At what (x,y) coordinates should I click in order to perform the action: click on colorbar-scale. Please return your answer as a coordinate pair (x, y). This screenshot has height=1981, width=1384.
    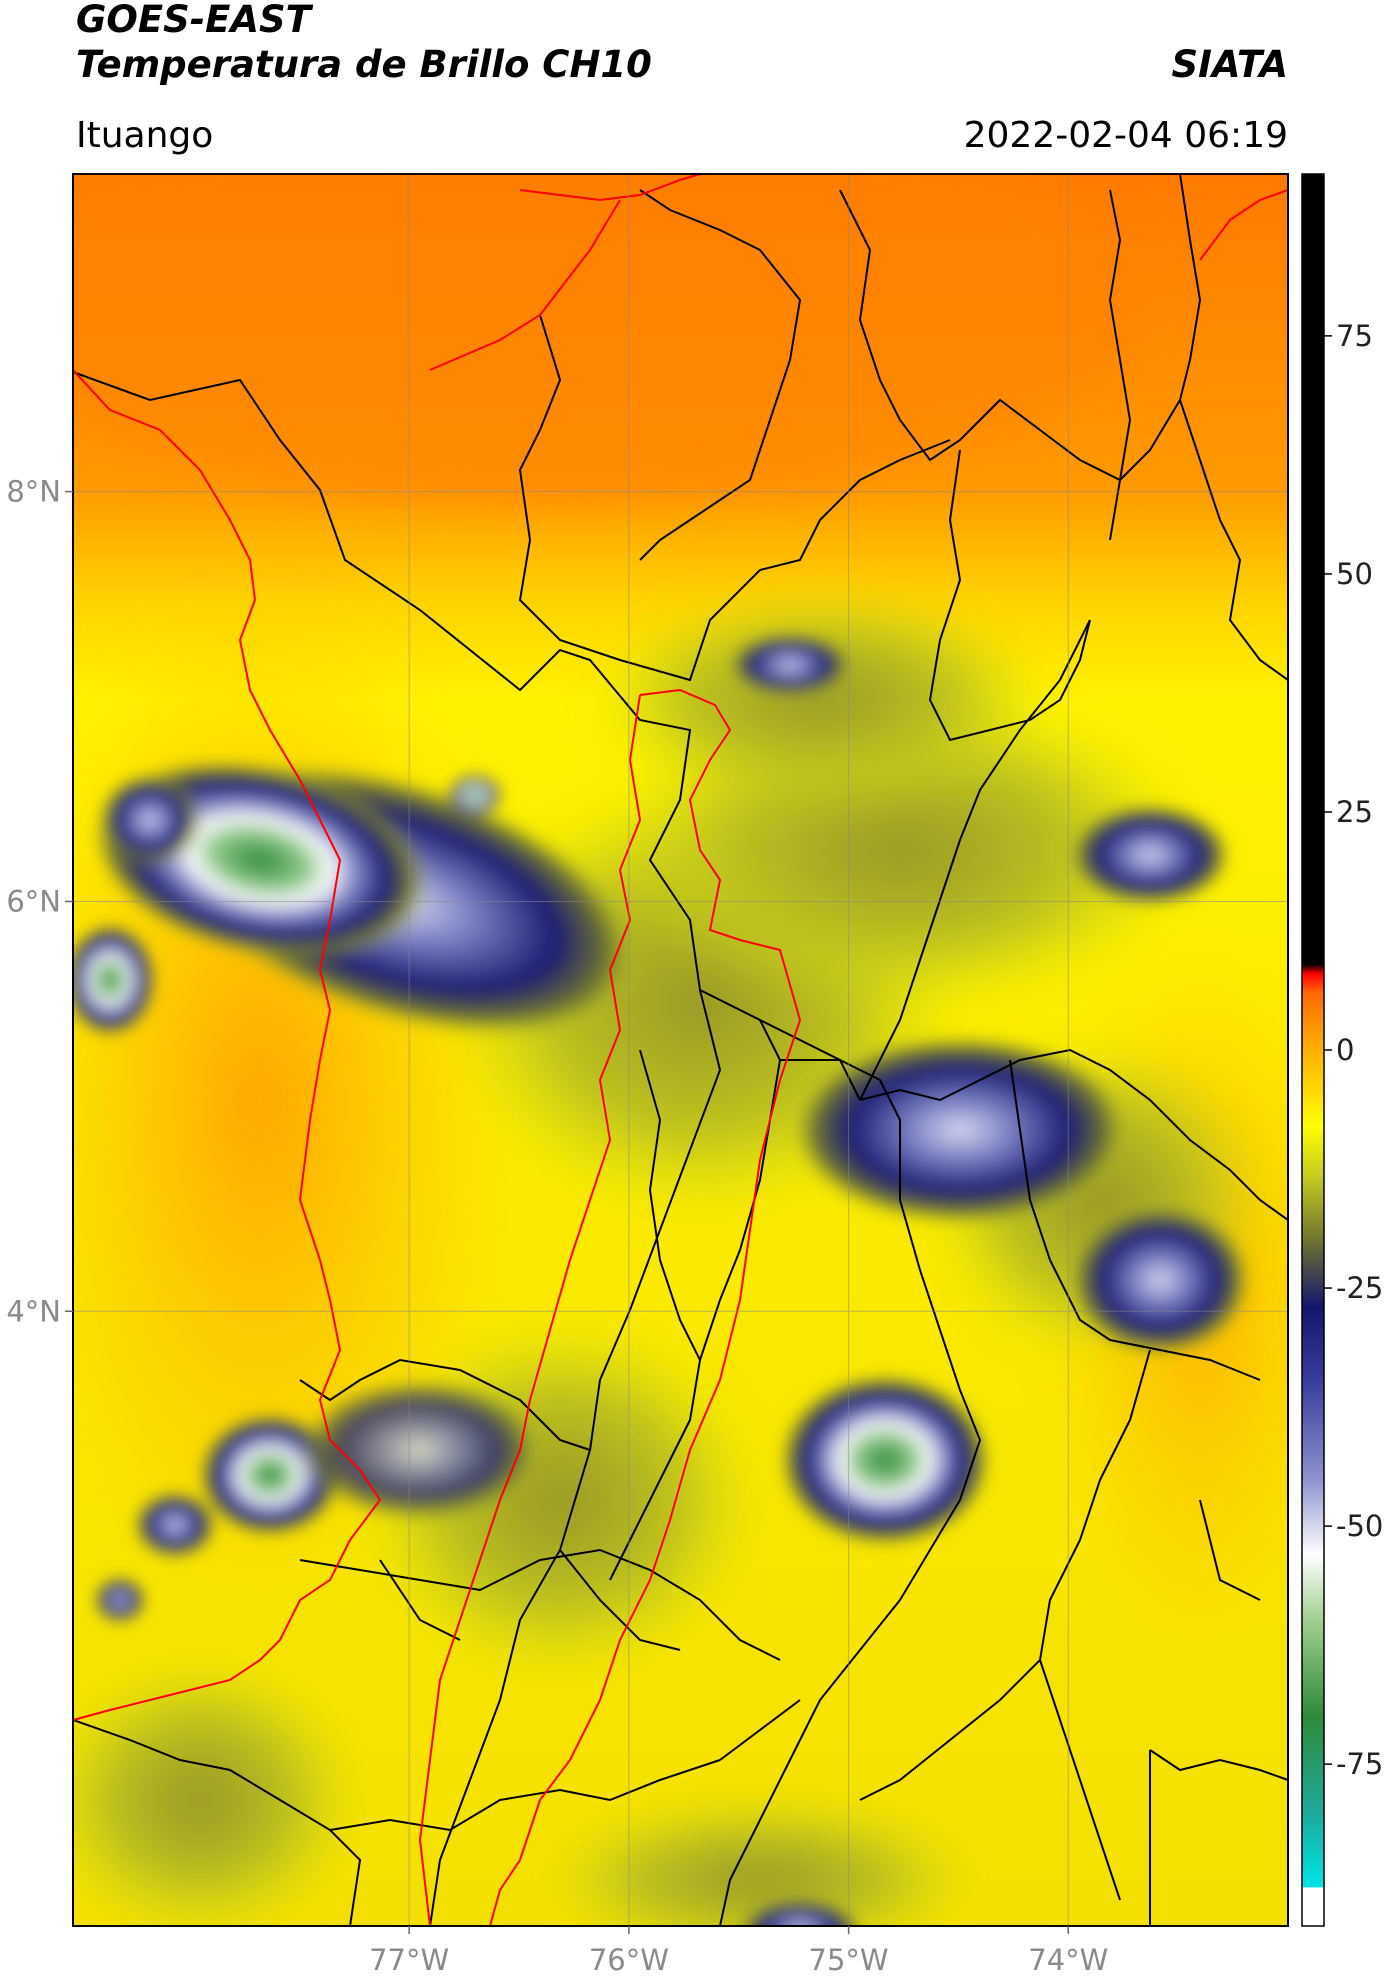
    Looking at the image, I should click on (1313, 1050).